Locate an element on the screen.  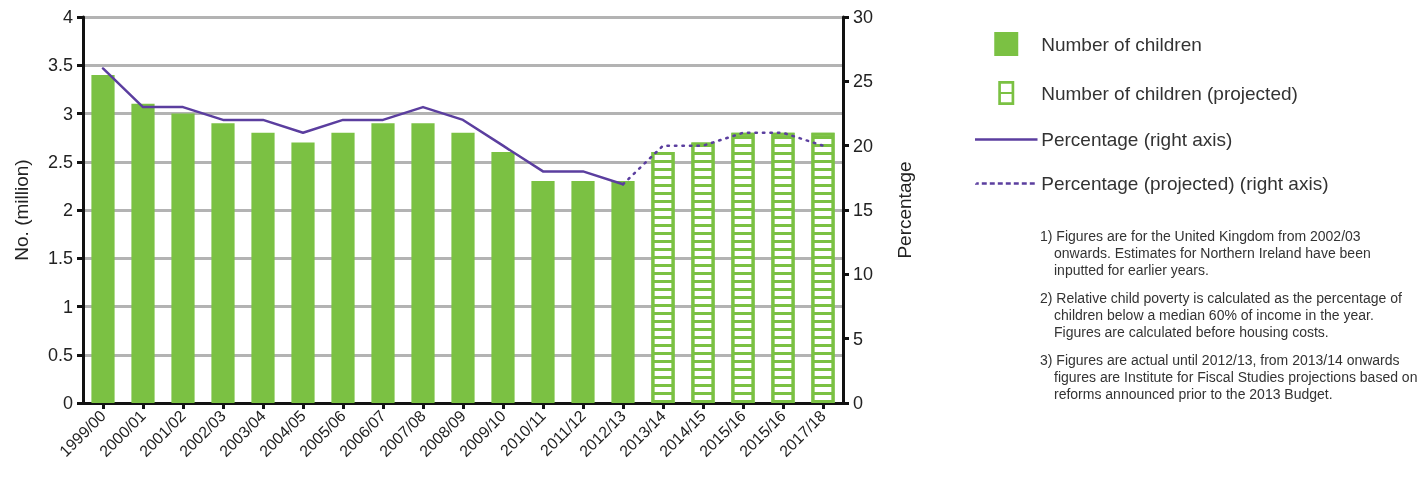
legend-label: Number of children is located at coordinates (1121, 44).